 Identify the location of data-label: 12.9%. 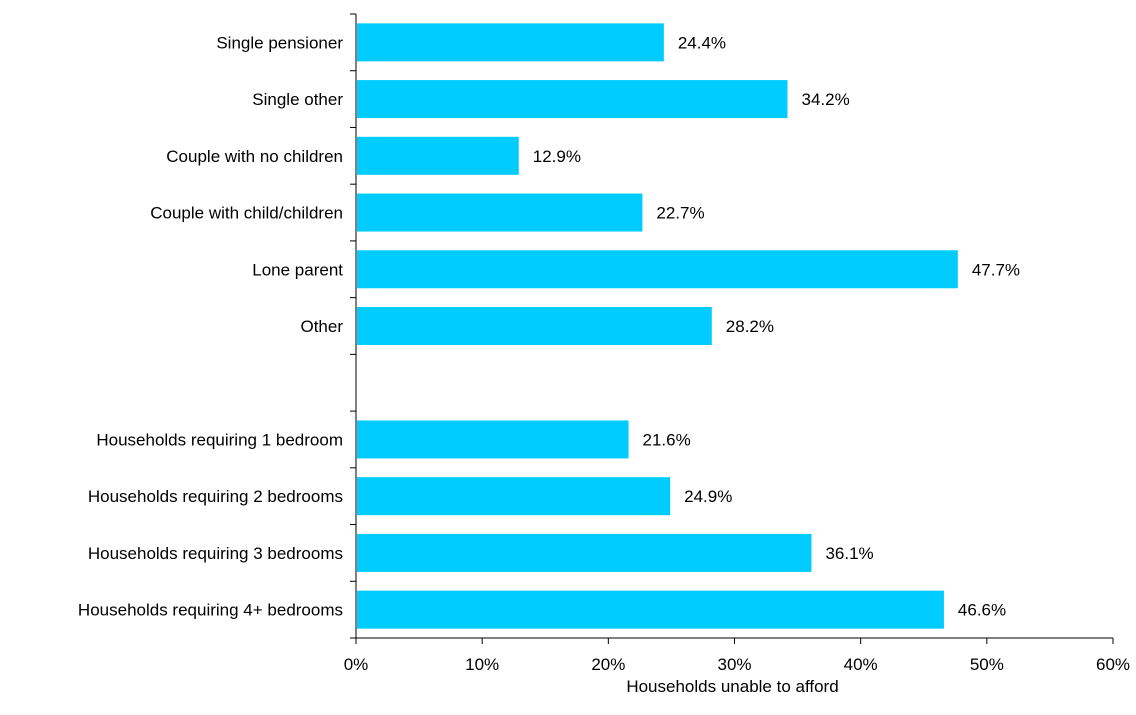
(557, 156).